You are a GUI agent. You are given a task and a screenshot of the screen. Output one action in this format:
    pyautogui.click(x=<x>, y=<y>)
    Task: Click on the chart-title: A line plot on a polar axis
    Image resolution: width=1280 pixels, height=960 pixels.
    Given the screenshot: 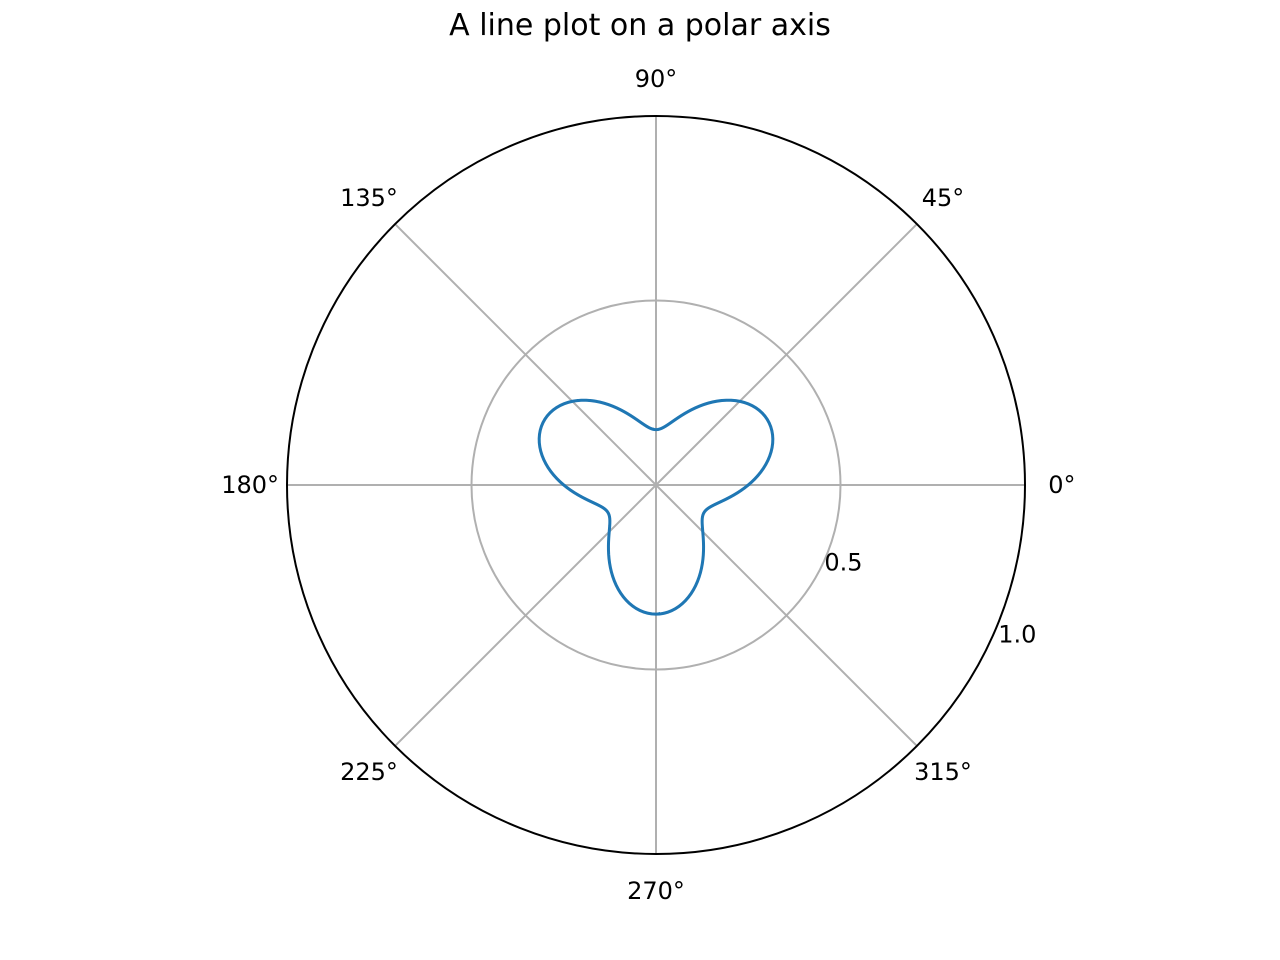 What is the action you would take?
    pyautogui.click(x=640, y=25)
    